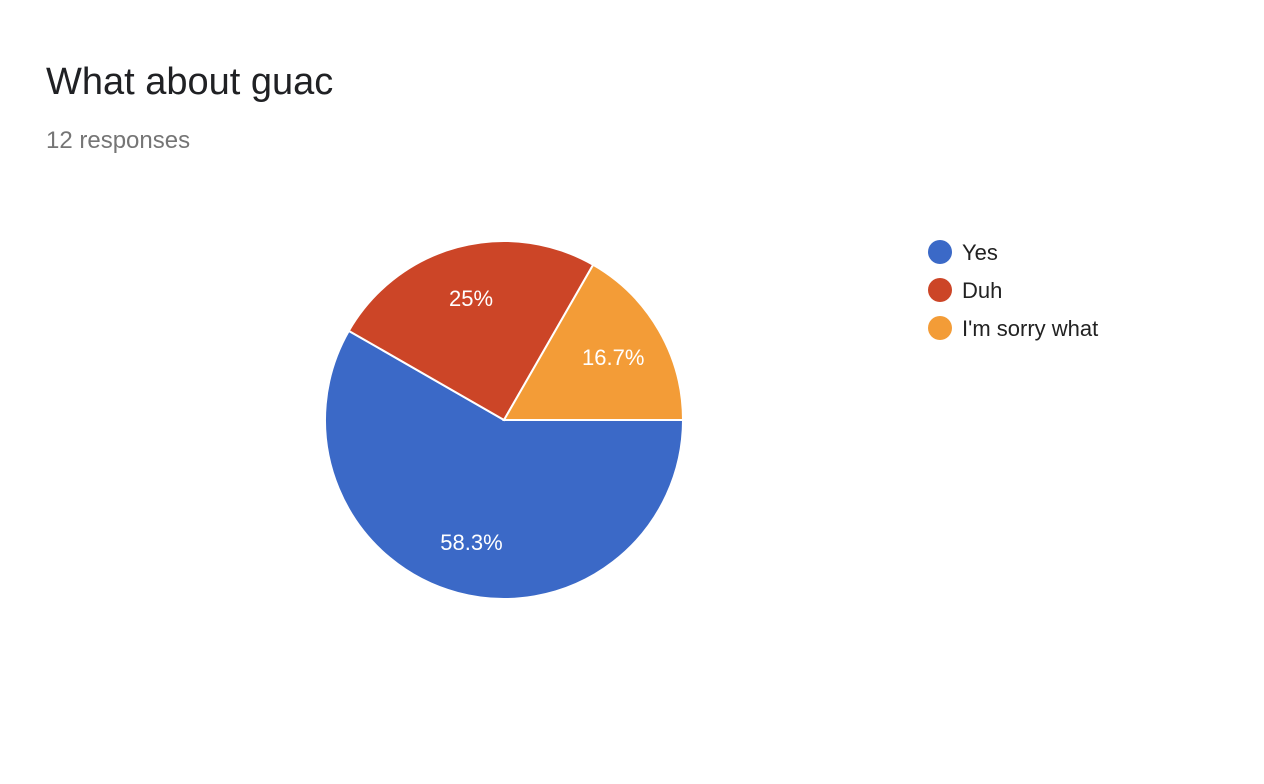  What do you see at coordinates (1013, 290) in the screenshot?
I see `legend: Yes Duh I'm sorry what` at bounding box center [1013, 290].